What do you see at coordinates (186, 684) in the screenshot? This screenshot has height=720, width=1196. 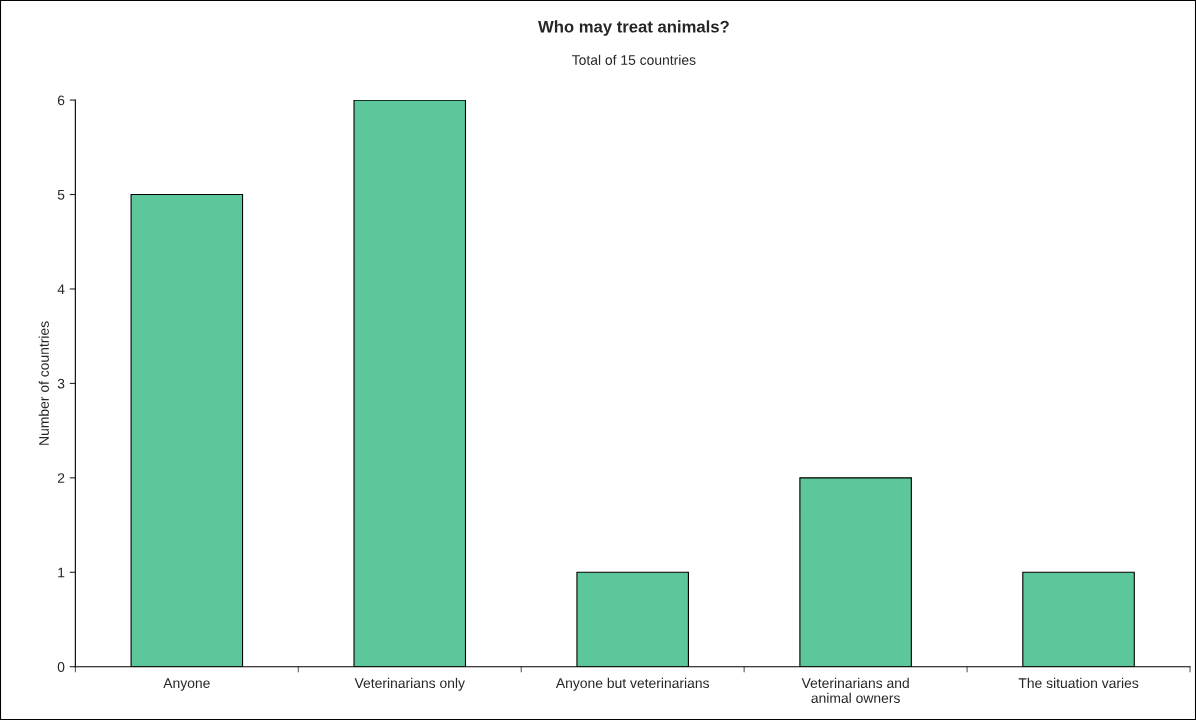 I see `x-tick-label: Anyone` at bounding box center [186, 684].